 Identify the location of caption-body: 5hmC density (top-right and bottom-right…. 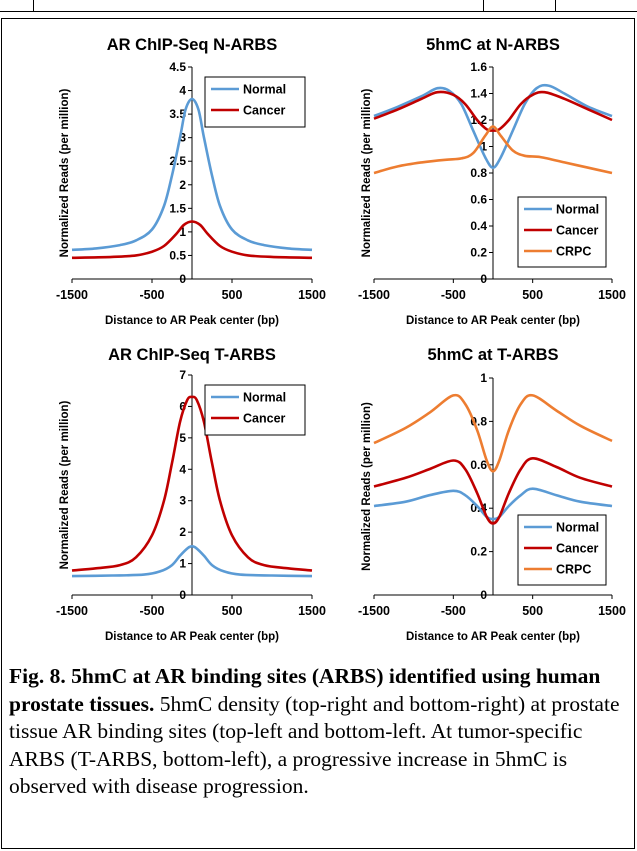
(314, 745).